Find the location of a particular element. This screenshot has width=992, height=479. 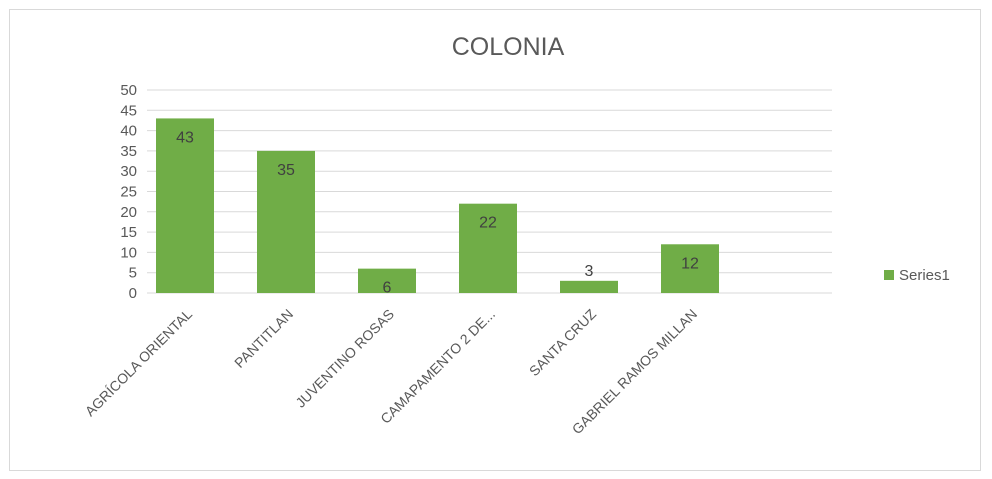

y-tick-label: 35 is located at coordinates (128, 151).